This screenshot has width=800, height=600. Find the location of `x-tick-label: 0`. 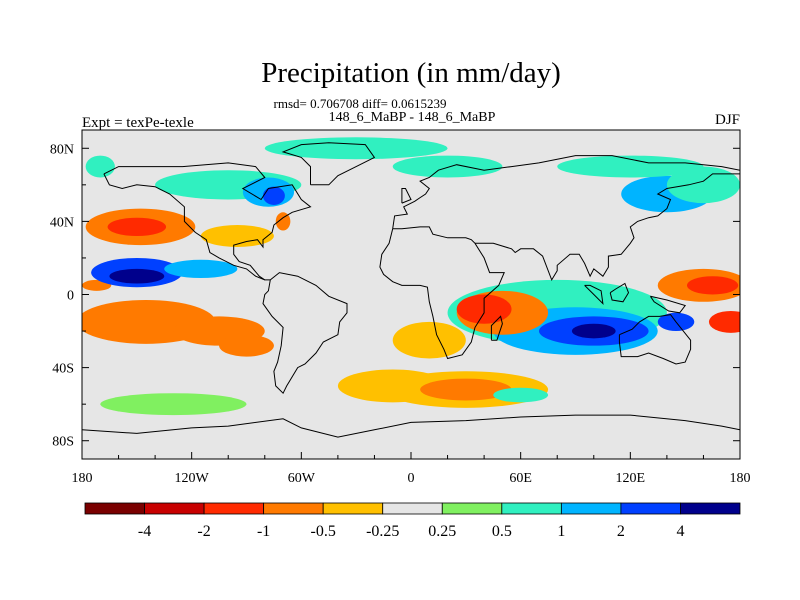

x-tick-label: 0 is located at coordinates (411, 478).